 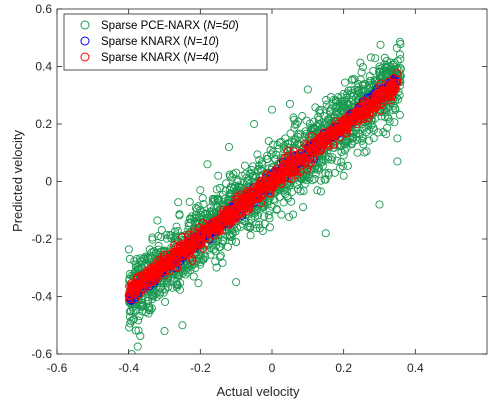 What do you see at coordinates (170, 26) in the screenshot?
I see `legend-label: Sparse PCE-NARX (N=50)` at bounding box center [170, 26].